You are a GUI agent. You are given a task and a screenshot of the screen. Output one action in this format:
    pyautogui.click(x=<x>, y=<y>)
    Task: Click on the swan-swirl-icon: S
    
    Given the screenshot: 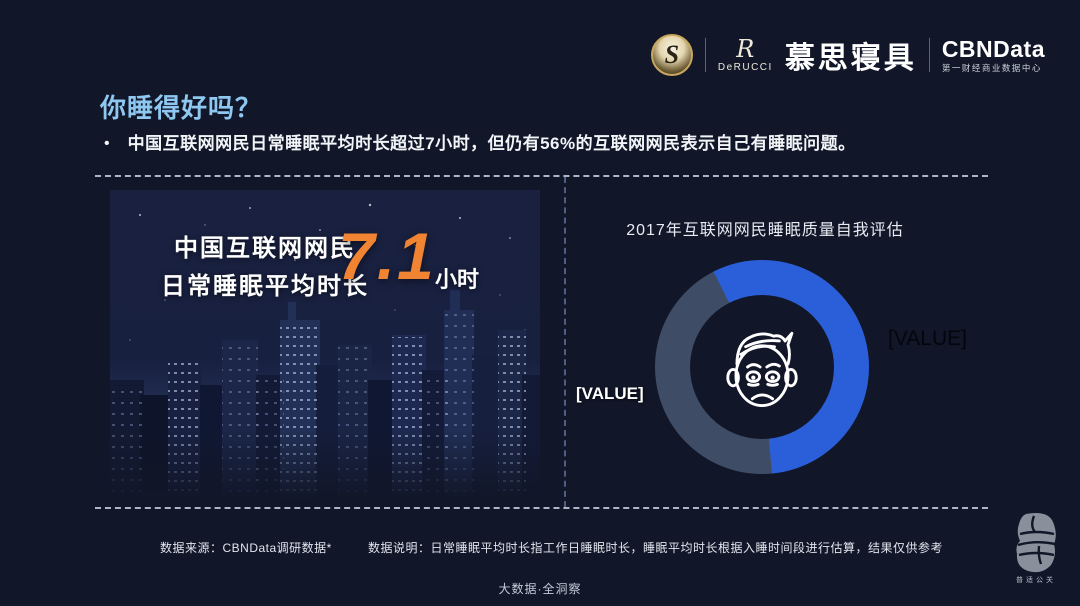 What is the action you would take?
    pyautogui.click(x=672, y=54)
    